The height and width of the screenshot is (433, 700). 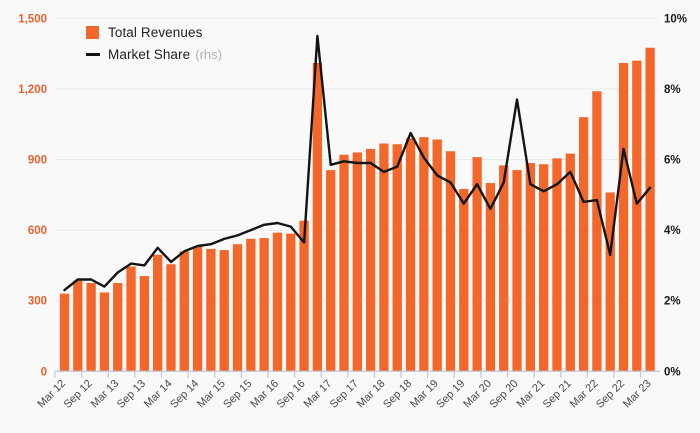 I want to click on x-axis-label: Sep 14, so click(x=184, y=394).